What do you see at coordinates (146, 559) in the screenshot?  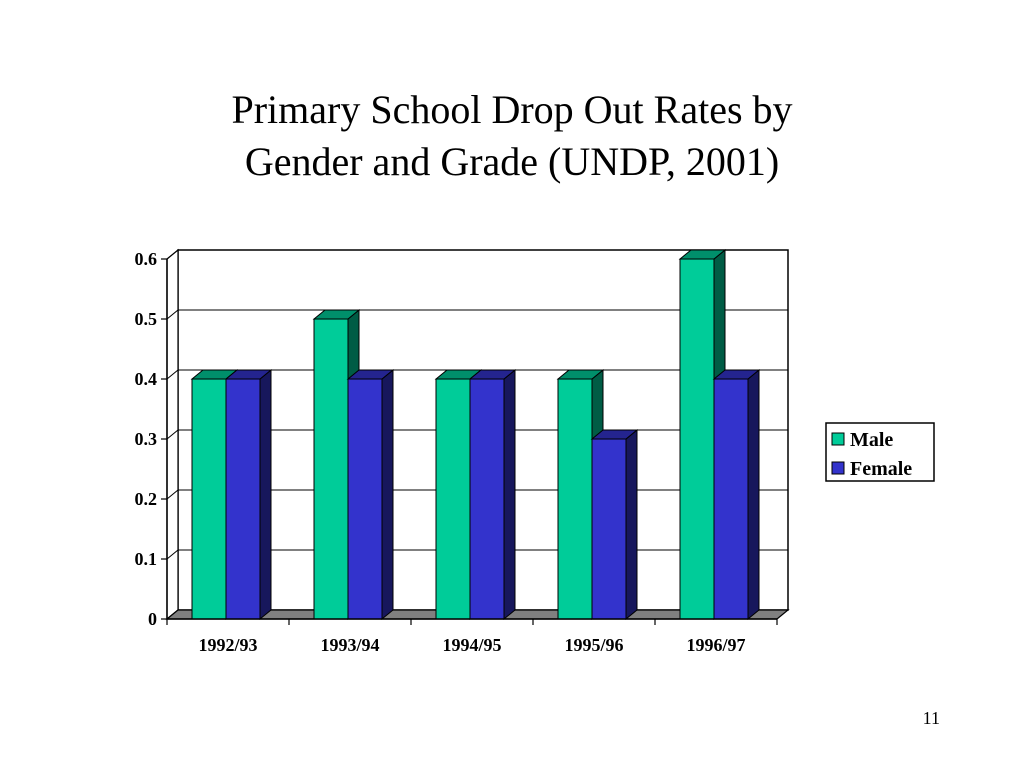 I see `y-tick-label: 0.1` at bounding box center [146, 559].